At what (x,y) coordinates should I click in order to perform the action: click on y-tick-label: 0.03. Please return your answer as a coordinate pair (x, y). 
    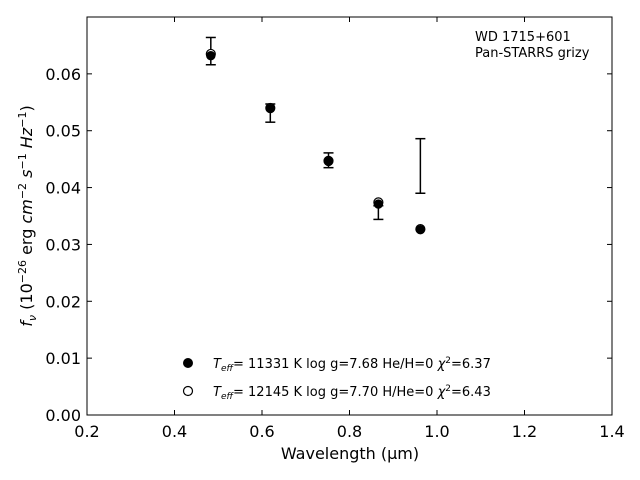
    Looking at the image, I should click on (63, 244).